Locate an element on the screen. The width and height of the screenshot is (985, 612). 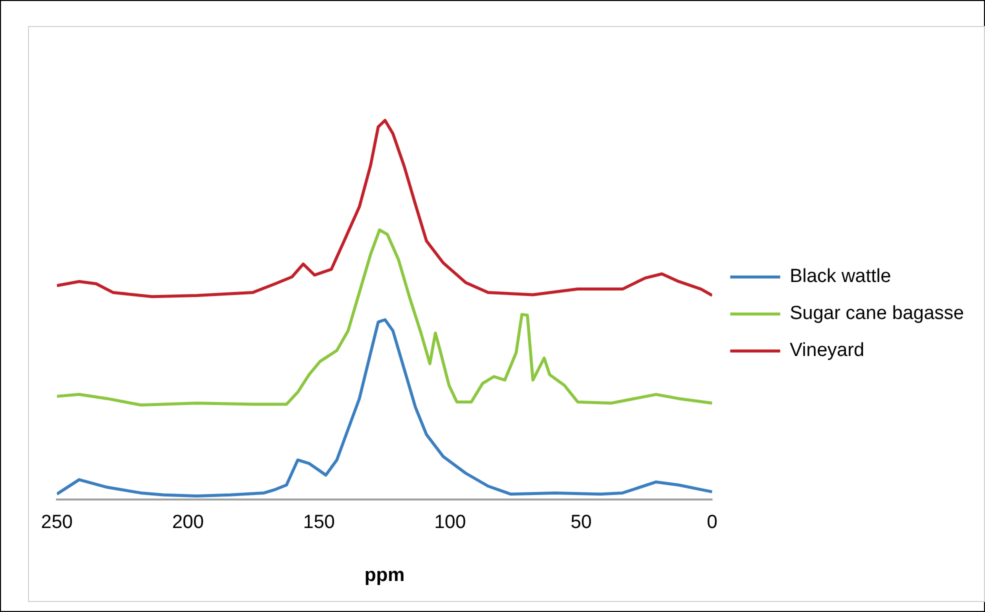
x-tick-label: 0 is located at coordinates (712, 523).